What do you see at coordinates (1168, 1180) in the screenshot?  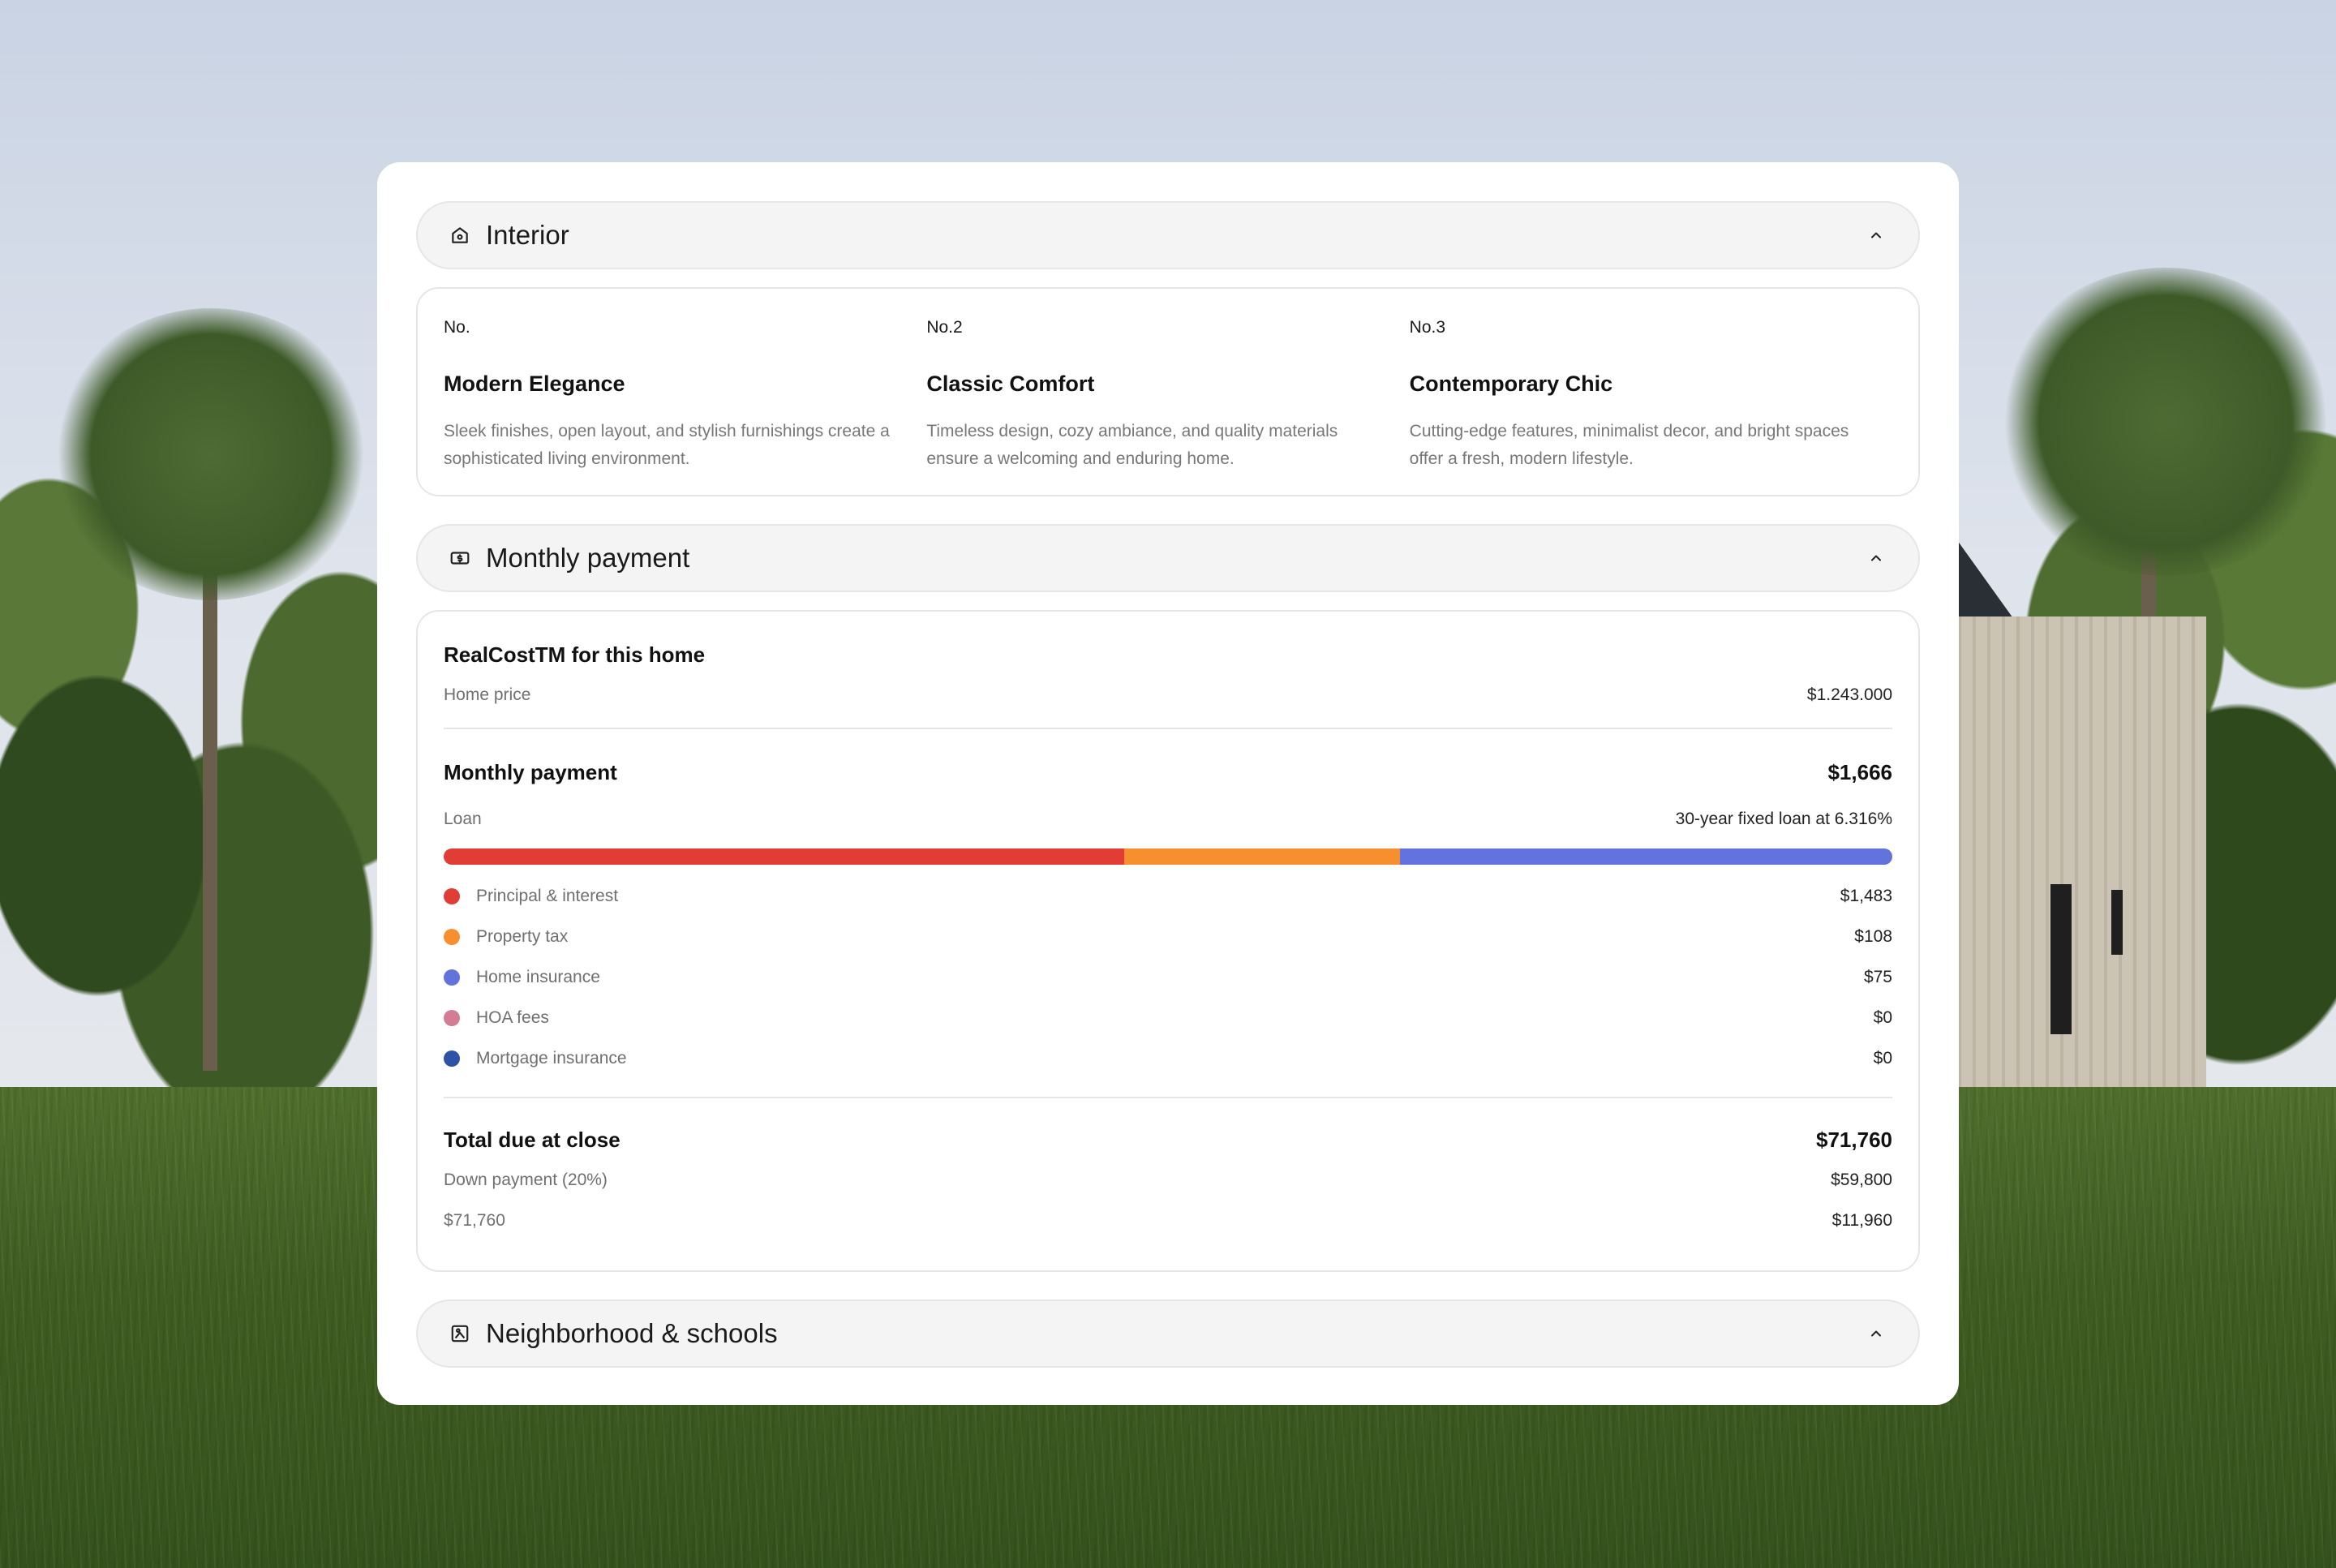 I see `down-payment-row: Down payment (20%) $59,800` at bounding box center [1168, 1180].